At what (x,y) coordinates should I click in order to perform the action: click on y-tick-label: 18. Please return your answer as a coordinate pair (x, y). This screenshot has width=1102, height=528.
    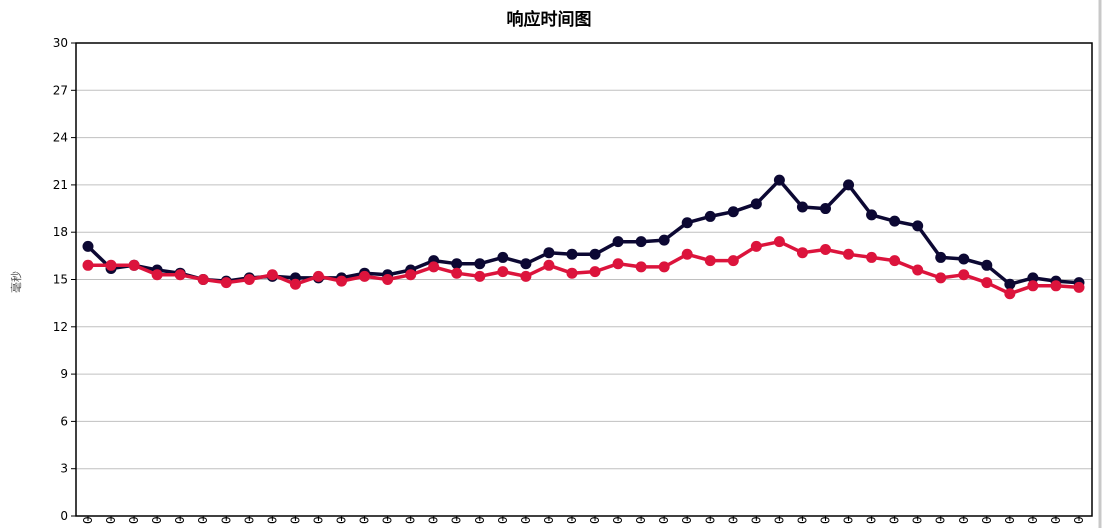
    Looking at the image, I should click on (60, 232).